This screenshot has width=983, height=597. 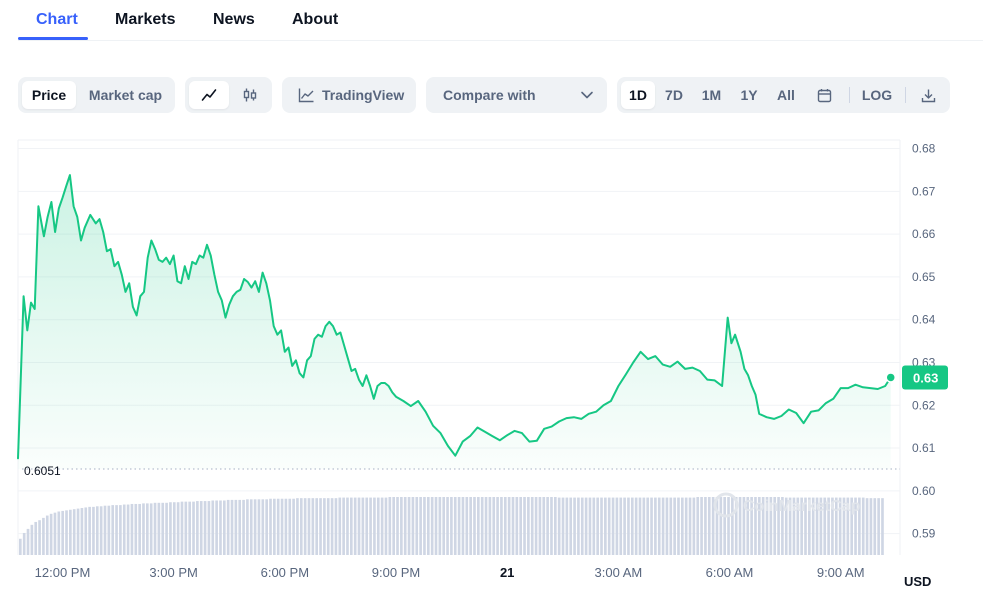 What do you see at coordinates (250, 95) in the screenshot?
I see `candlestick-button` at bounding box center [250, 95].